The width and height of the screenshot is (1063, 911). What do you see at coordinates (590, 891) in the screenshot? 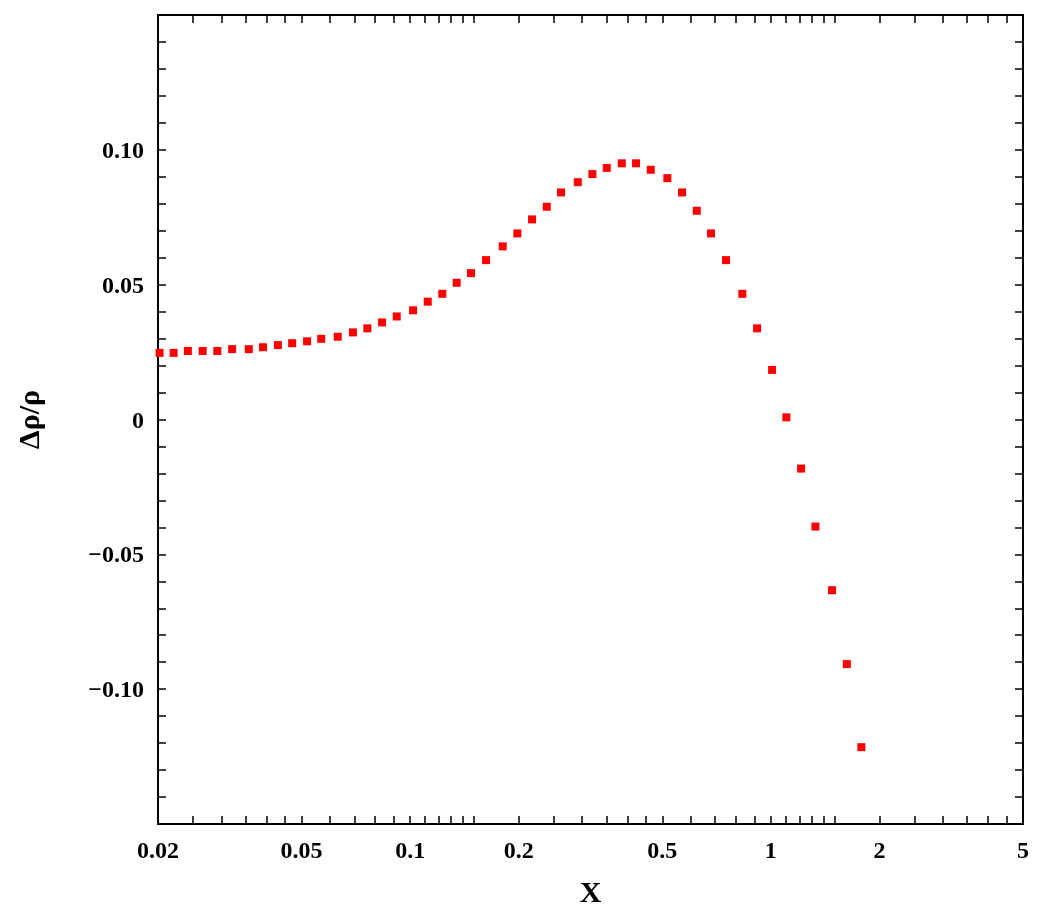
I see `x-axis-title: X` at bounding box center [590, 891].